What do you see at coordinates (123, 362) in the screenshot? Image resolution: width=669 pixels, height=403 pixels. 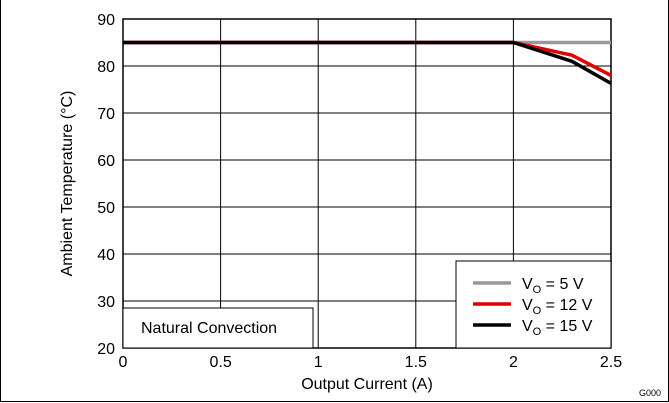 I see `x-tick-label: 0` at bounding box center [123, 362].